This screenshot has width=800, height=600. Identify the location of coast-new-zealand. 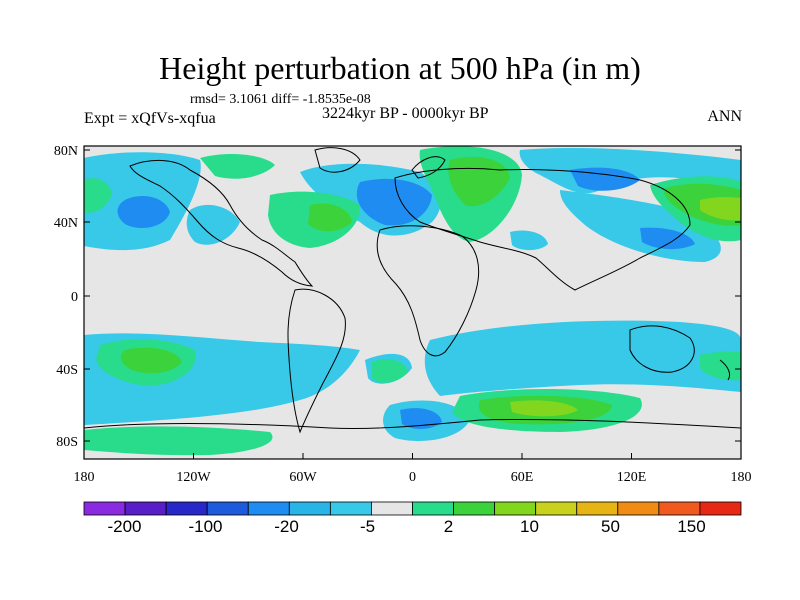
(725, 370).